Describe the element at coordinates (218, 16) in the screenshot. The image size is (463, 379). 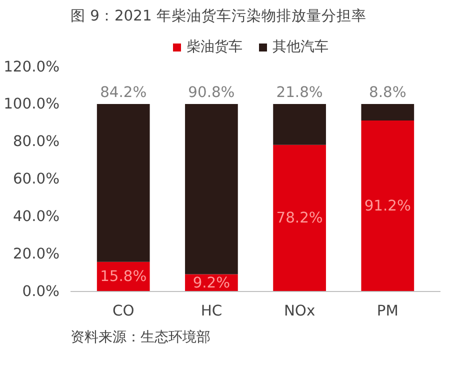
I see `chart-title: 图 9：2021 年柴油货车污染物排放量分担率` at that location.